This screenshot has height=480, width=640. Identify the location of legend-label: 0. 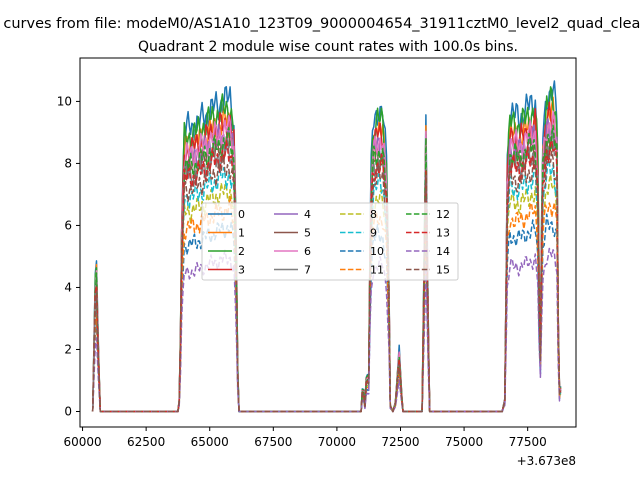
(241, 214).